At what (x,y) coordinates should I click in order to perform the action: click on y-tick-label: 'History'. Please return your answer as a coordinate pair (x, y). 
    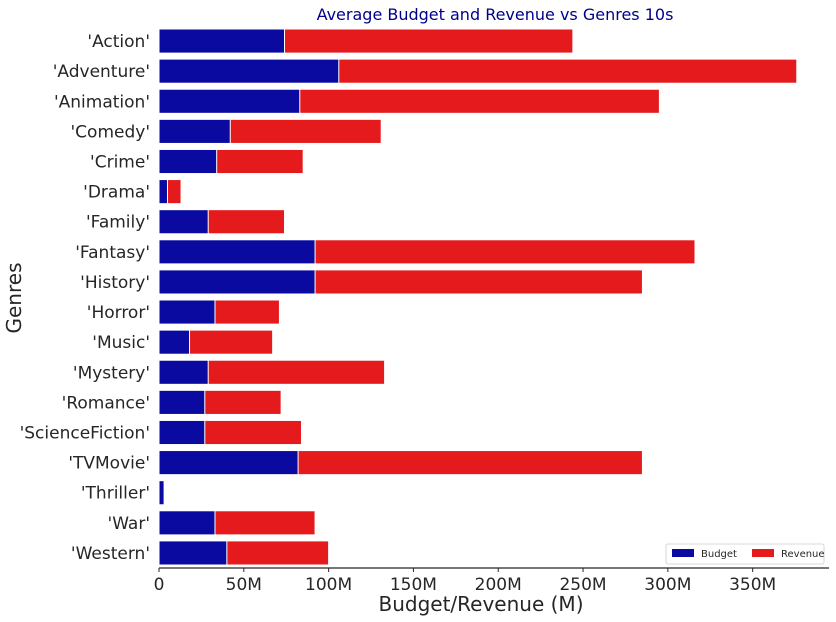
    Looking at the image, I should click on (115, 283).